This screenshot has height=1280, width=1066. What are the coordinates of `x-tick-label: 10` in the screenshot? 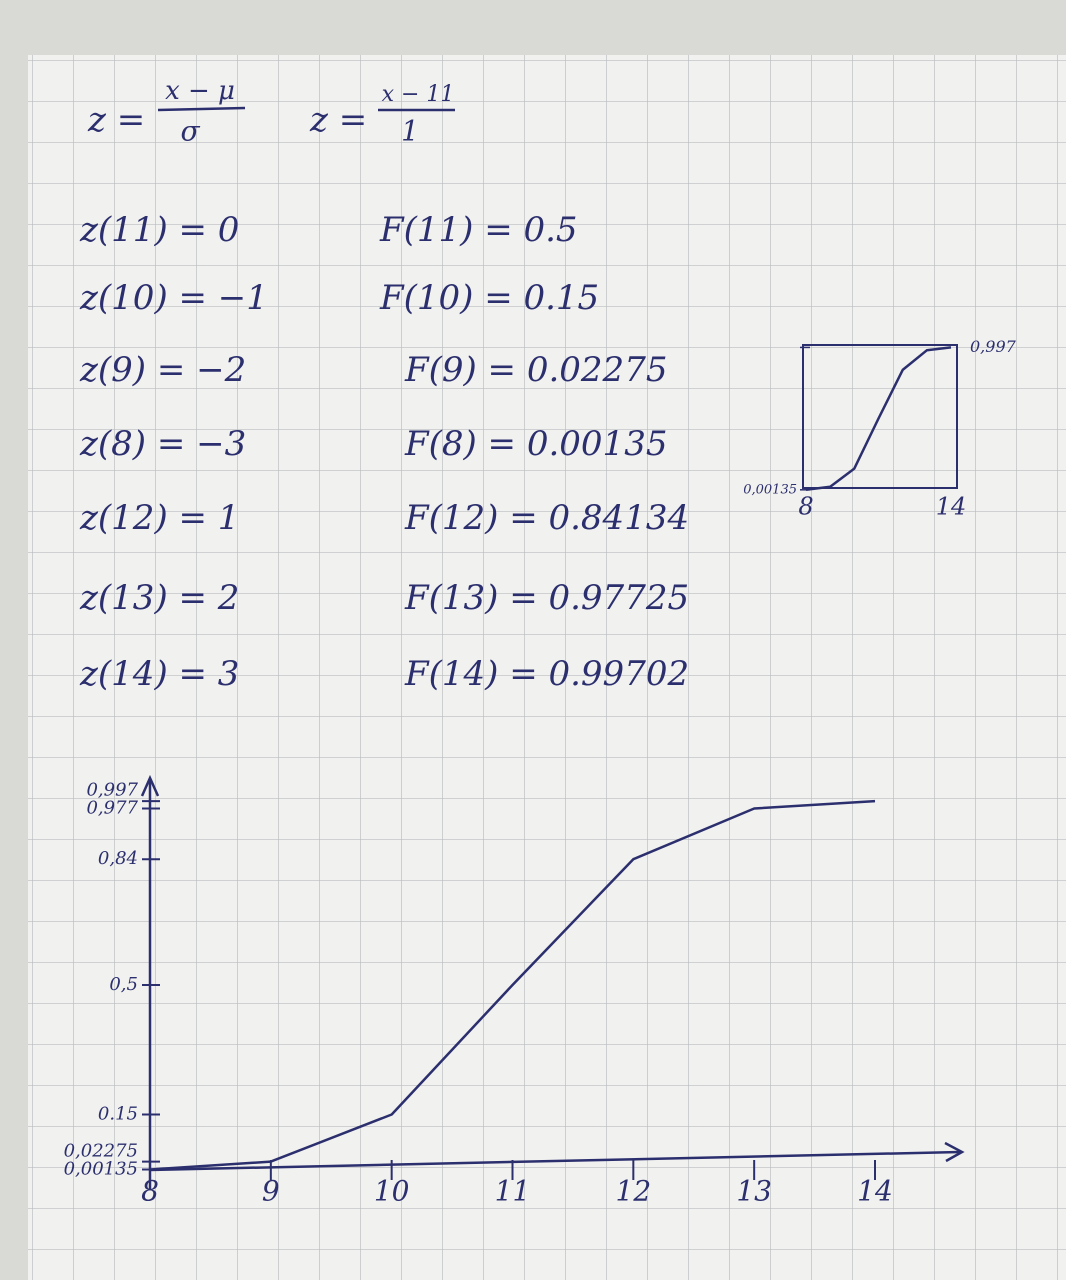 It's located at (392, 1191).